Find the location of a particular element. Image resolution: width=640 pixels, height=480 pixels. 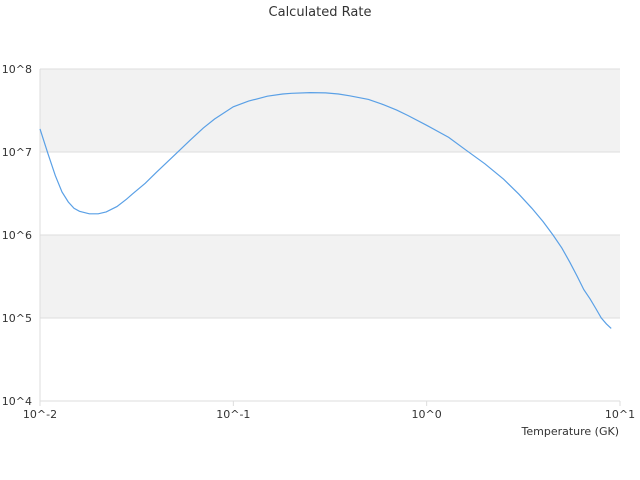

x-tick-labels: 10^-2 10^-1 10^0 10^1 is located at coordinates (329, 414).